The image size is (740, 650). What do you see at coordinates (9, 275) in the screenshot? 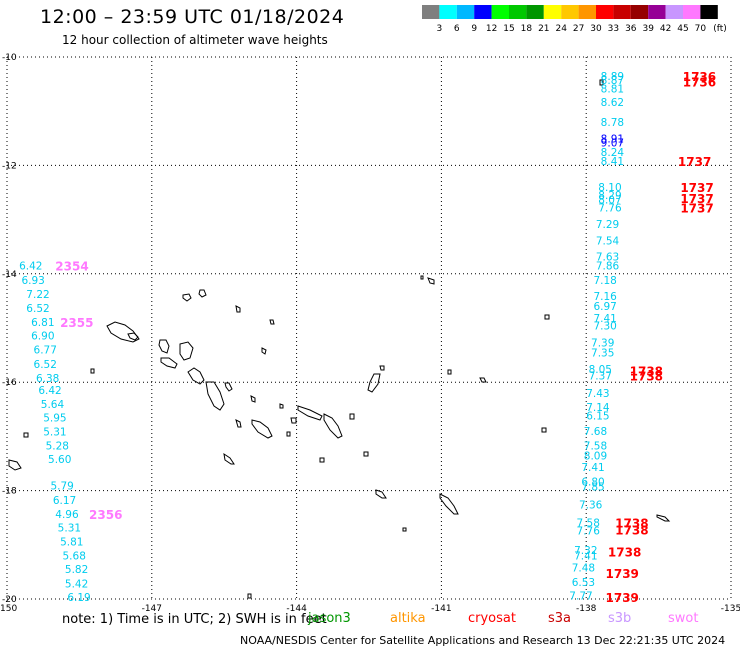
I see `y-tick-label: -14` at bounding box center [9, 275].